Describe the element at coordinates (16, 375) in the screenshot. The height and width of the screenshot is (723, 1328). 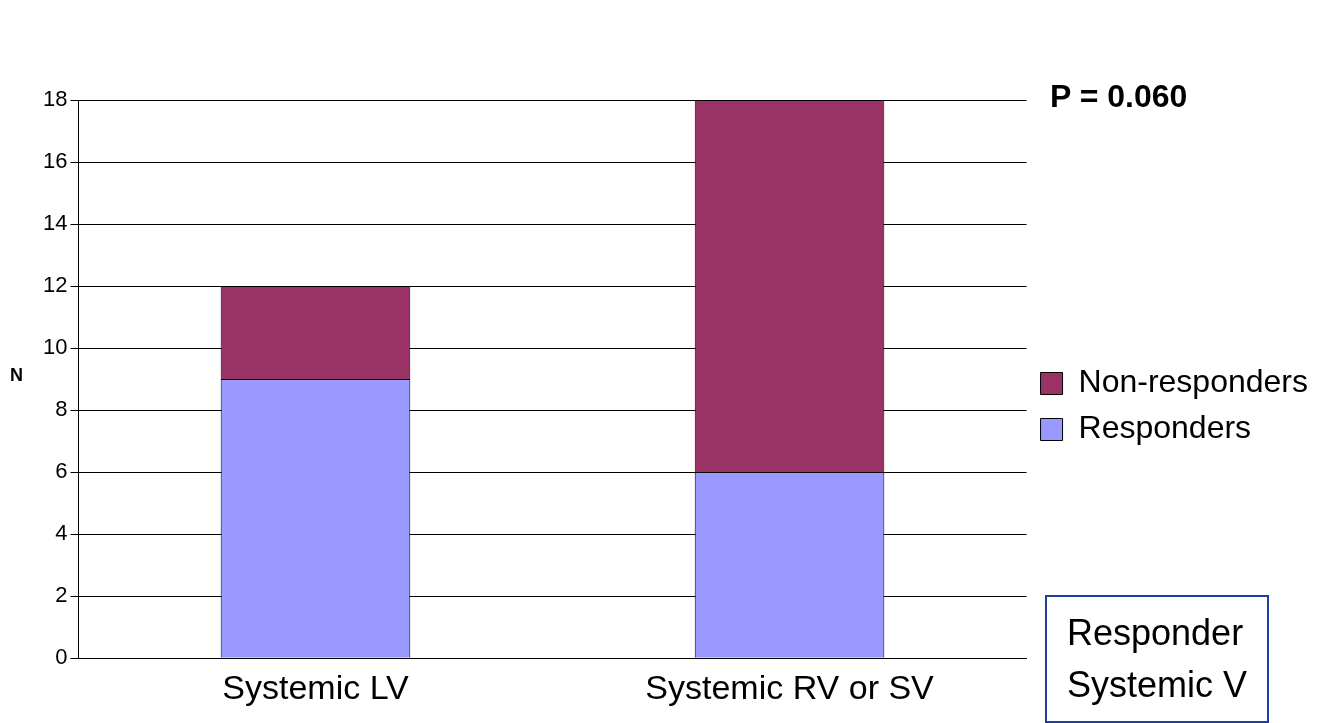
I see `y-axis-title: N` at that location.